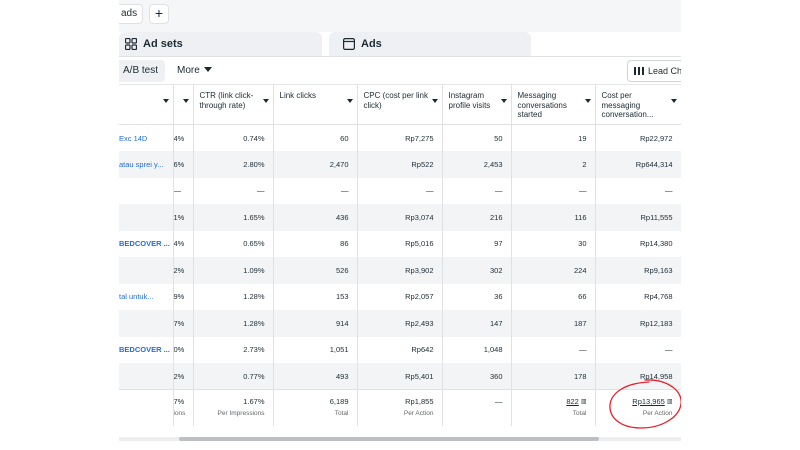 Image resolution: width=800 pixels, height=450 pixels. Describe the element at coordinates (553, 270) in the screenshot. I see `messaging-started-cell: 224` at that location.